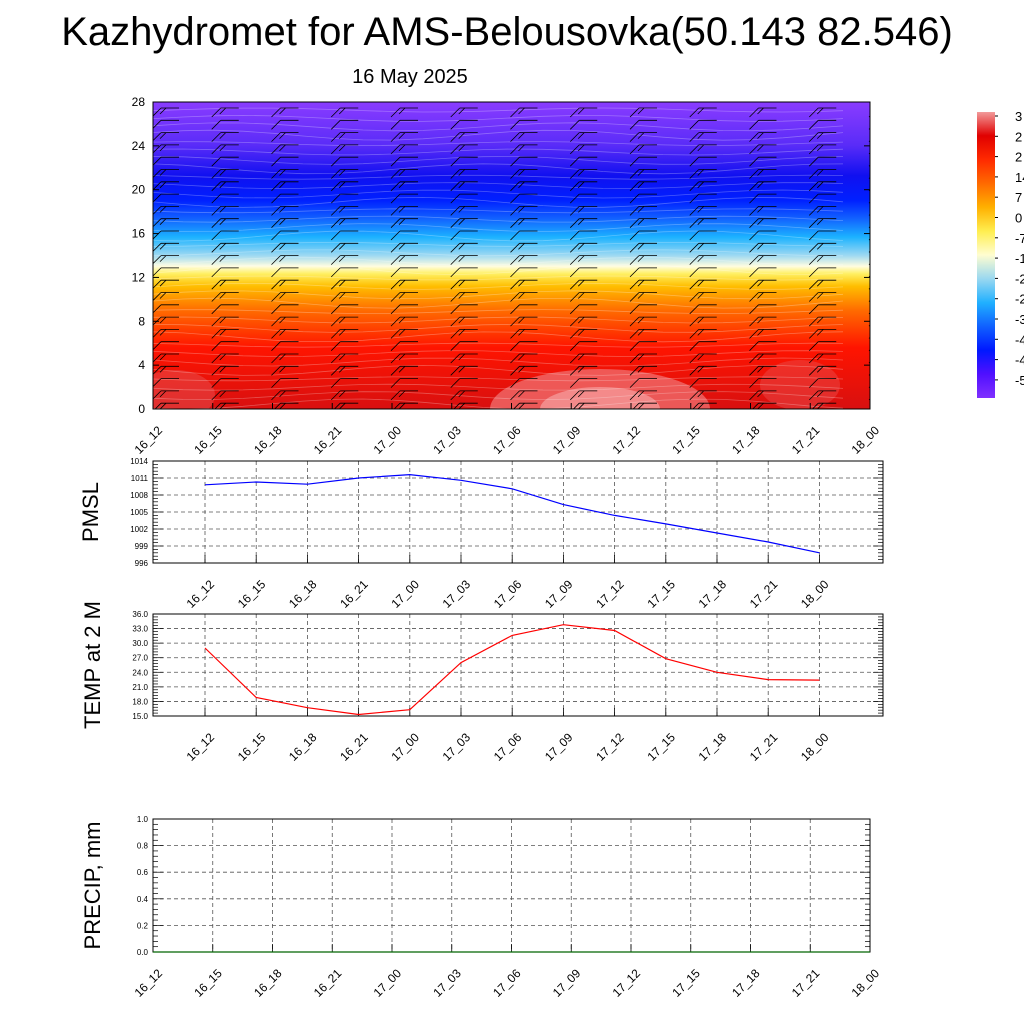  What do you see at coordinates (143, 872) in the screenshot?
I see `y-tick-label: 0.6` at bounding box center [143, 872].